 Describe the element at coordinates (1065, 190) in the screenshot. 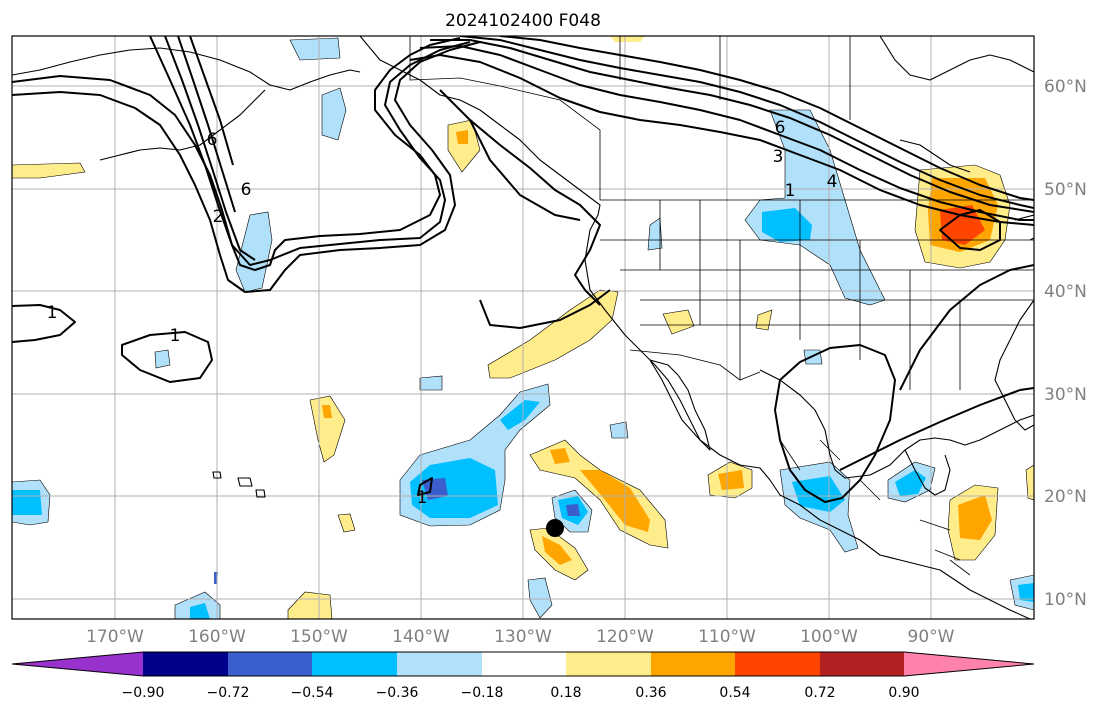

I see `lat-label-50n: 50°N` at that location.